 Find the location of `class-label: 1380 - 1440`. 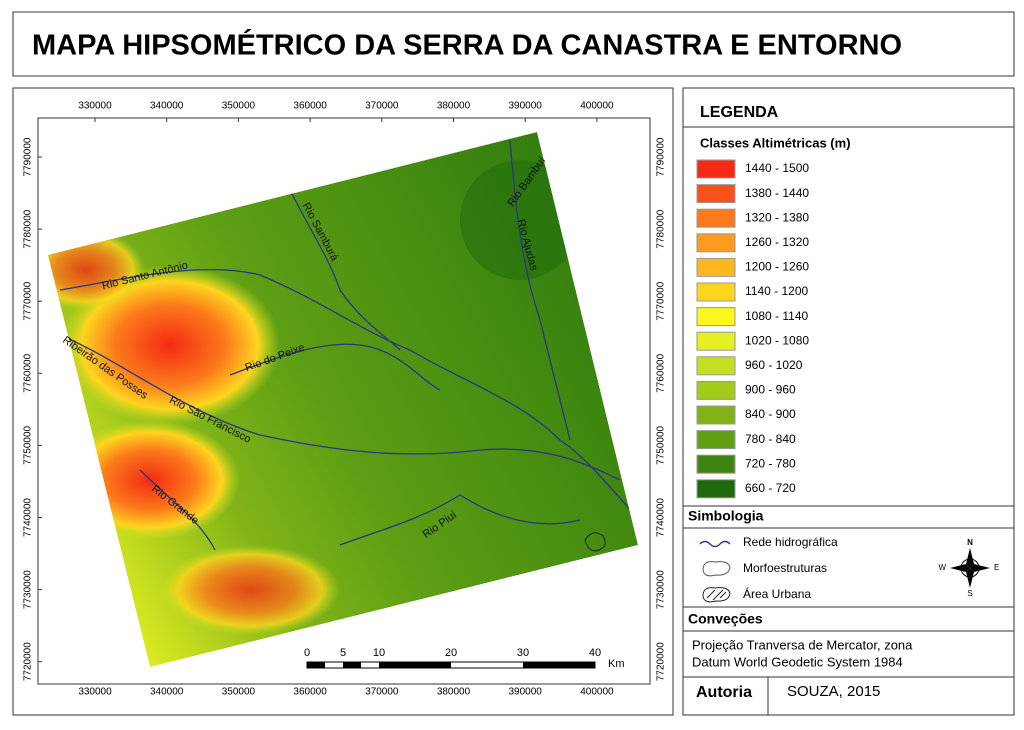

class-label: 1380 - 1440 is located at coordinates (777, 193).